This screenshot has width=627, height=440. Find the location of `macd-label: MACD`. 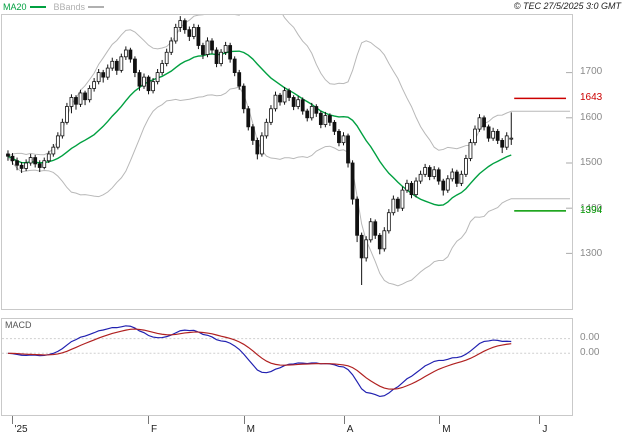

macd-label: MACD is located at coordinates (18, 325).